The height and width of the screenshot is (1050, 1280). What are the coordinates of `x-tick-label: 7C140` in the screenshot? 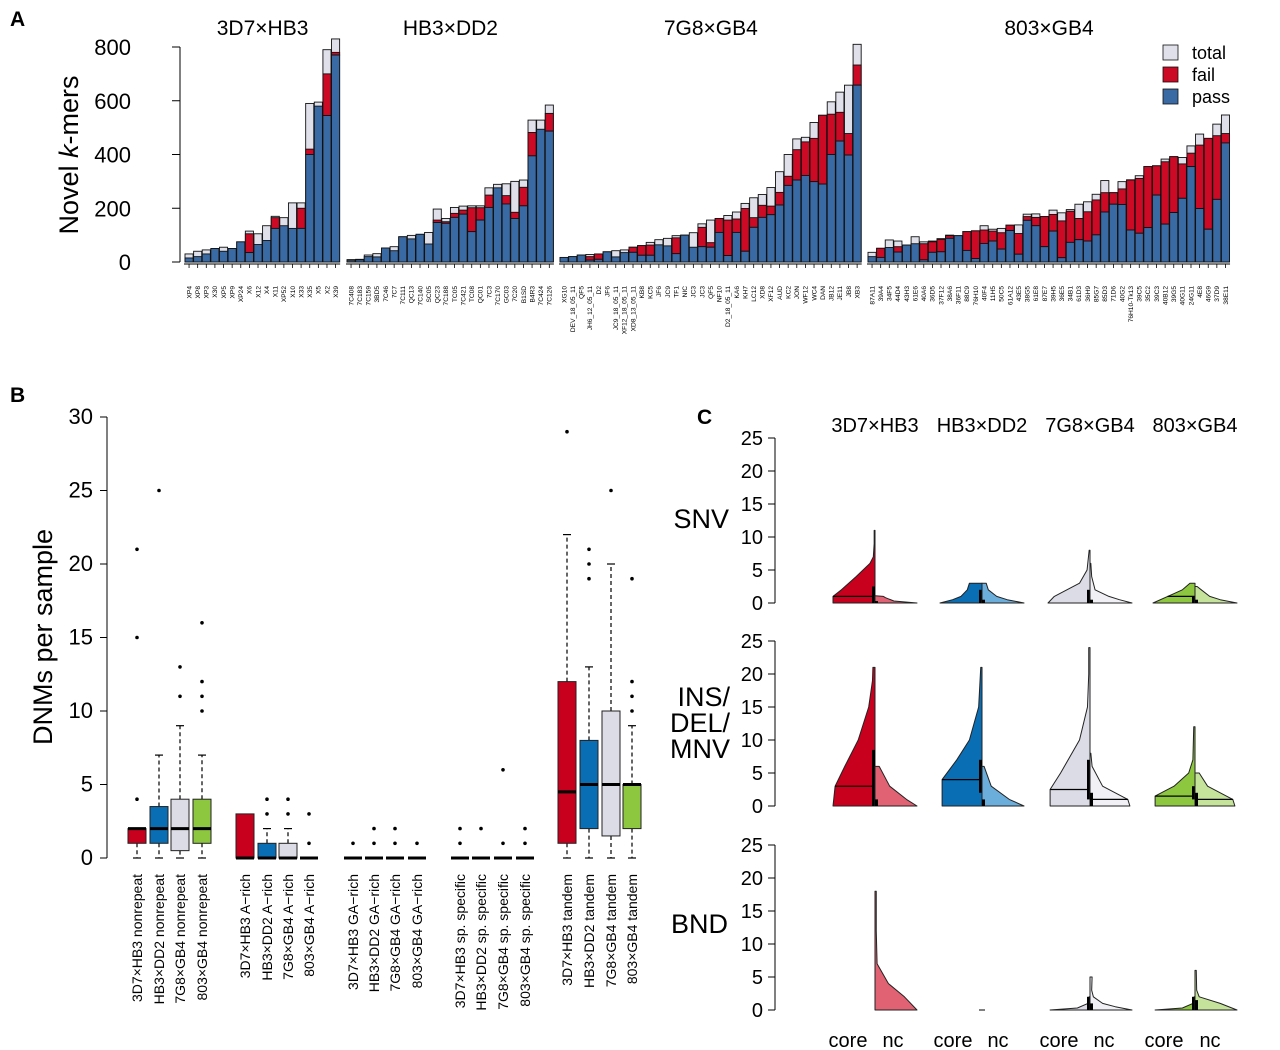 It's located at (420, 296).